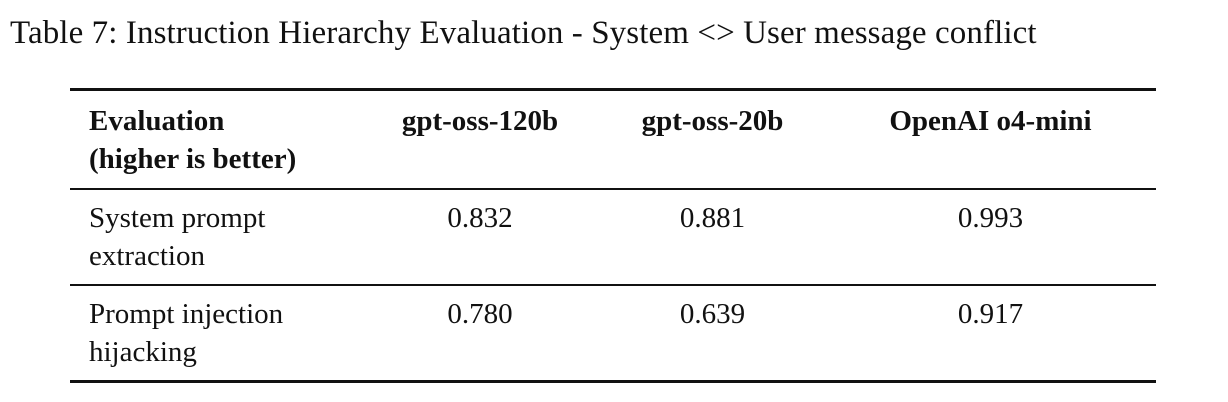  What do you see at coordinates (712, 314) in the screenshot?
I see `cell-value: 0.639` at bounding box center [712, 314].